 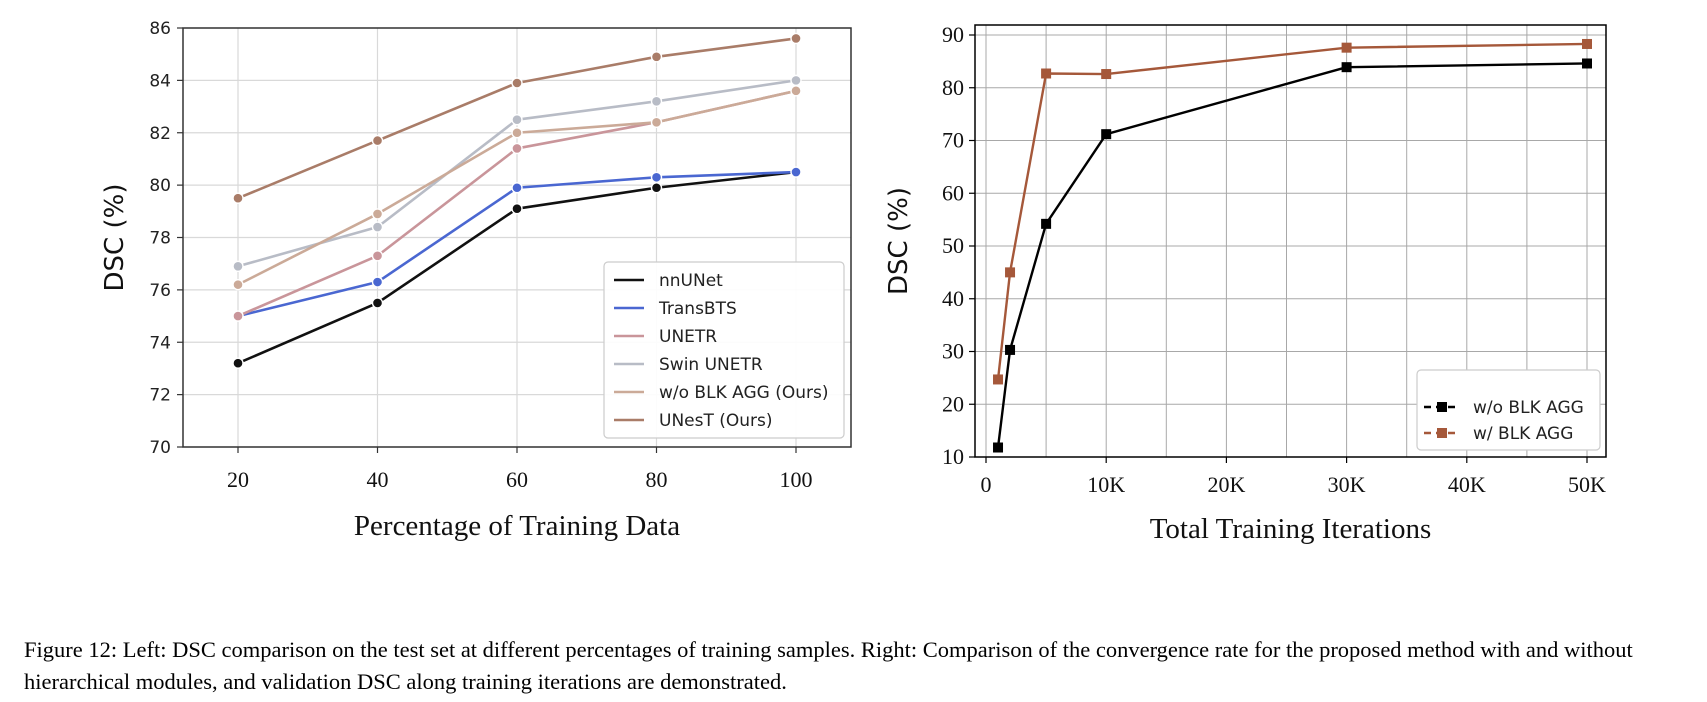 I want to click on right-x-tick-label: 50K, so click(x=1587, y=484).